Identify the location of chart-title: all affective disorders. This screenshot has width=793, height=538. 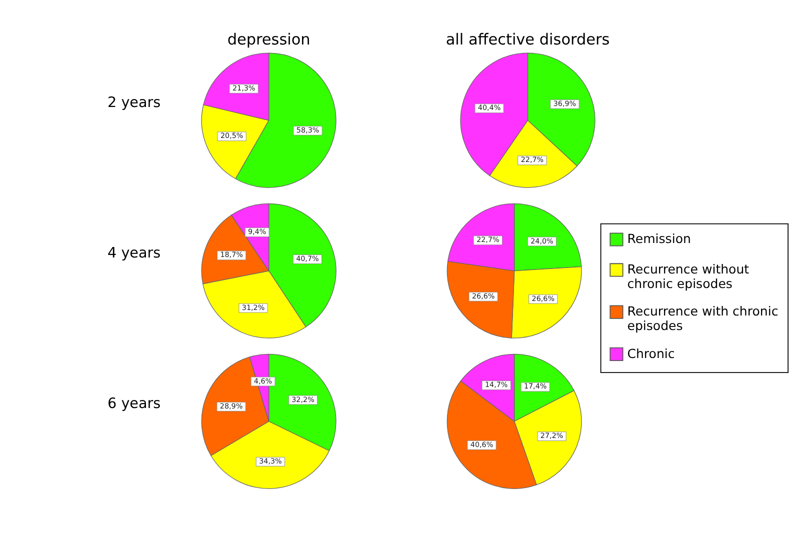
(528, 39).